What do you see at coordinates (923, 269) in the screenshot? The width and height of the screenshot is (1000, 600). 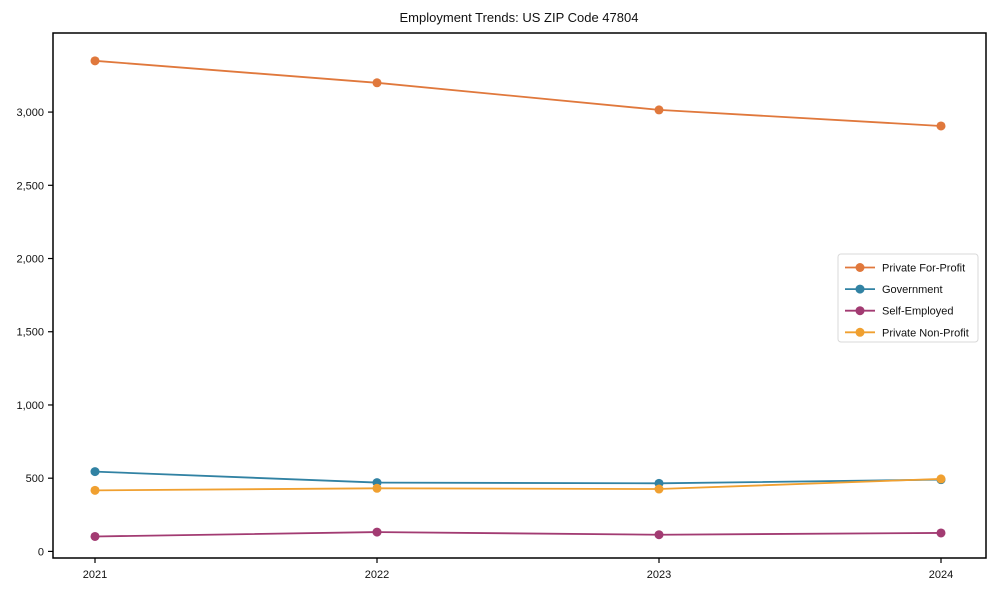 I see `legend-label-private-for-profit: Private For-Profit` at bounding box center [923, 269].